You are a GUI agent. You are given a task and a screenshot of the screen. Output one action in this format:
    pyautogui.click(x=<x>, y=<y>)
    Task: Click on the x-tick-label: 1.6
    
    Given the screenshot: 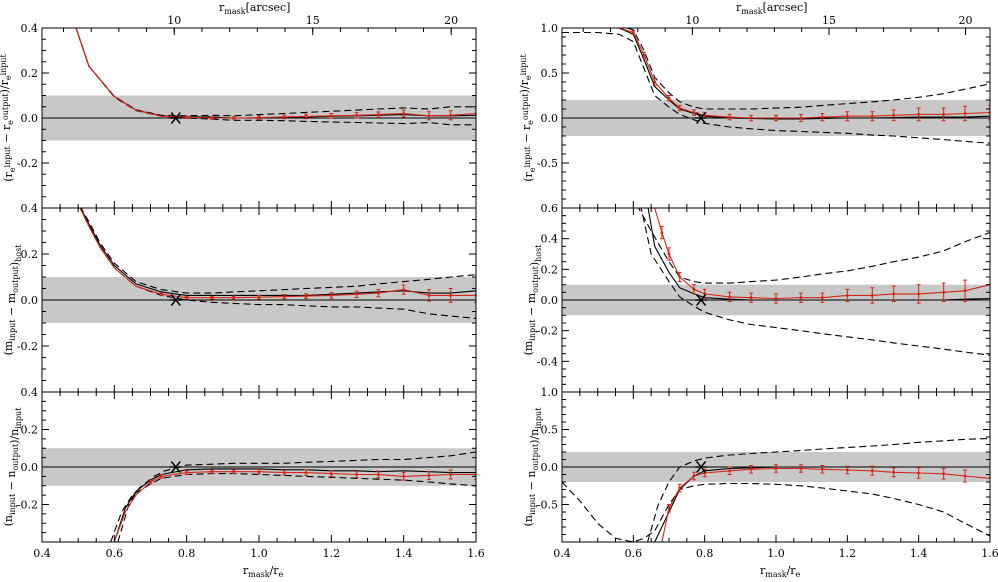 What is the action you would take?
    pyautogui.click(x=989, y=553)
    